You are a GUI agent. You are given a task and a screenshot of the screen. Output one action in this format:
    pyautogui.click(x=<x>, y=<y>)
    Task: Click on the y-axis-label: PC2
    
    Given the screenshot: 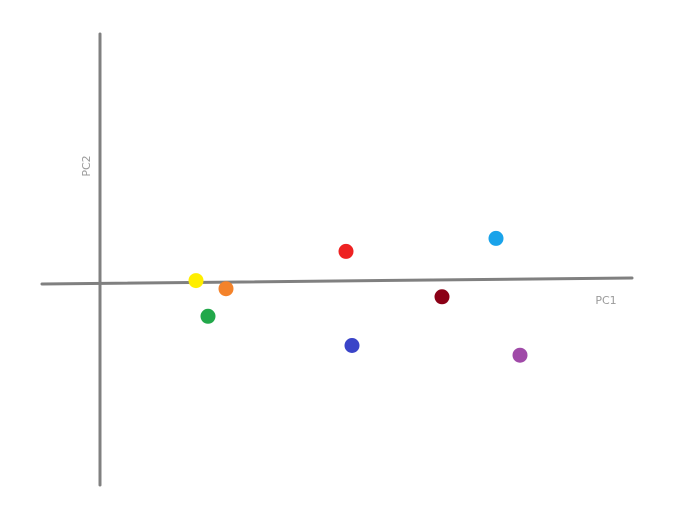 What is the action you would take?
    pyautogui.click(x=86, y=165)
    